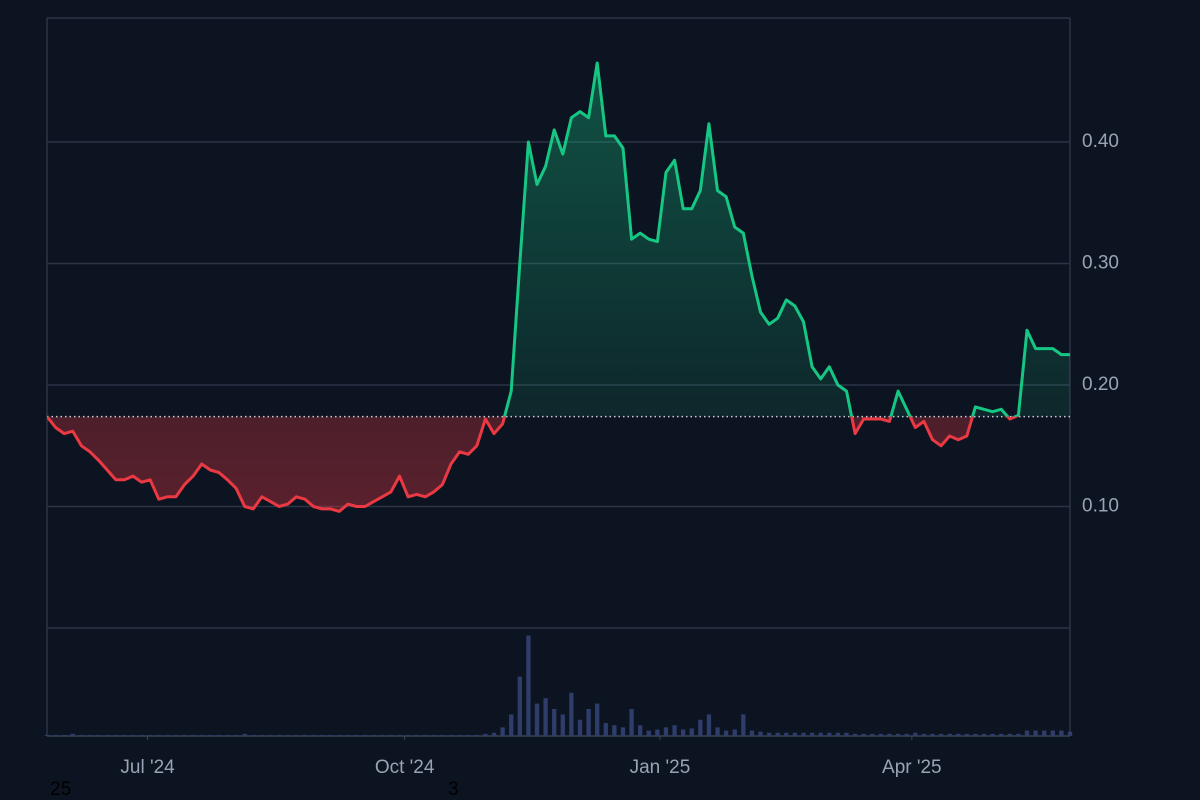 This screenshot has height=800, width=1200. I want to click on y-tick-label: 0.10, so click(1100, 506).